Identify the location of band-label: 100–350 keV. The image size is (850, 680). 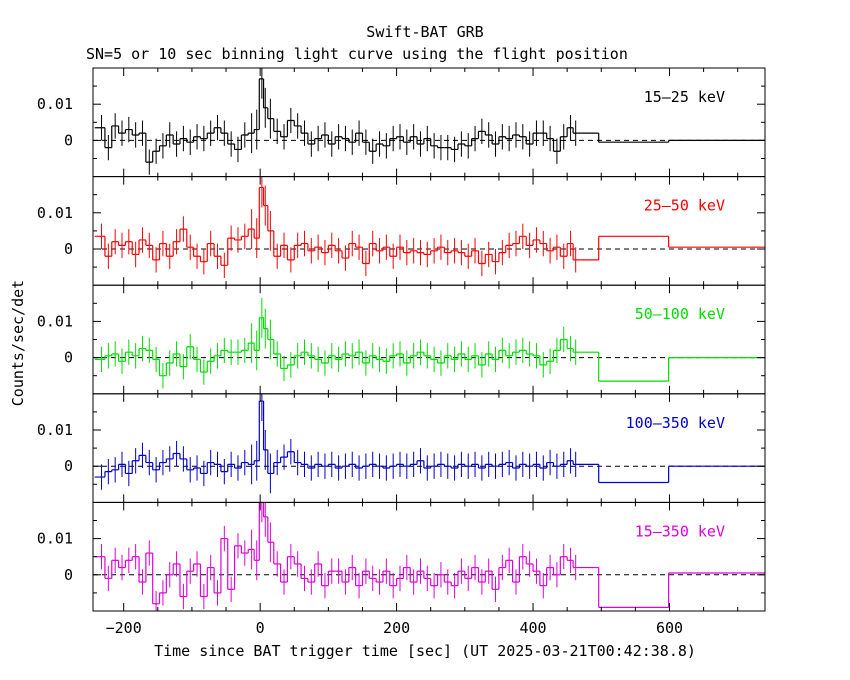
(675, 423).